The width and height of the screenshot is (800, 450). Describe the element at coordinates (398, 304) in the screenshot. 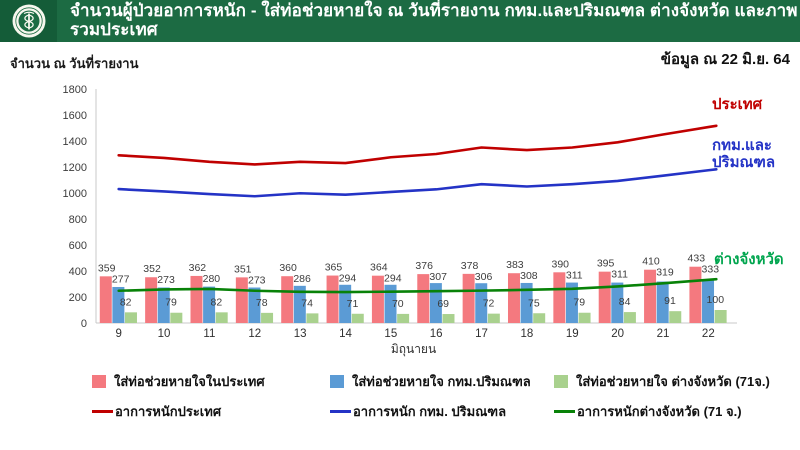

I see `svg-text: 70` at that location.